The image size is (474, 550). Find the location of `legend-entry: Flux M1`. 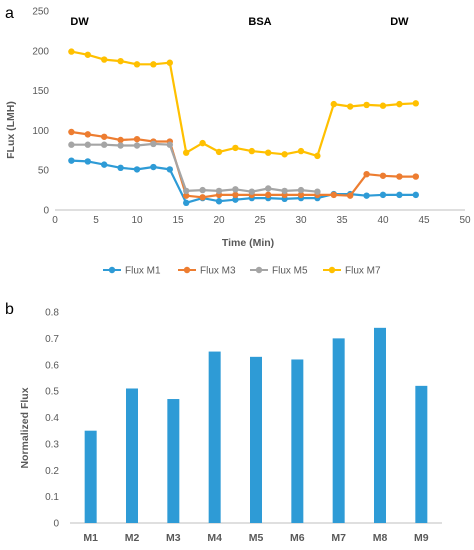

legend-entry: Flux M1 is located at coordinates (143, 271).